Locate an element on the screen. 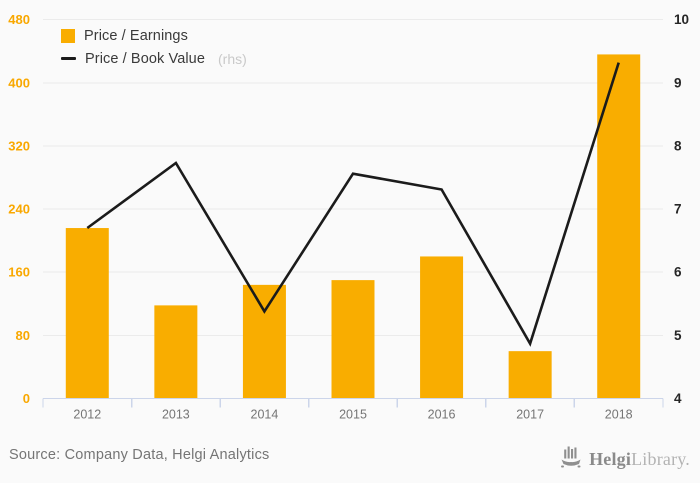 The height and width of the screenshot is (483, 700). bar-2017 is located at coordinates (530, 375).